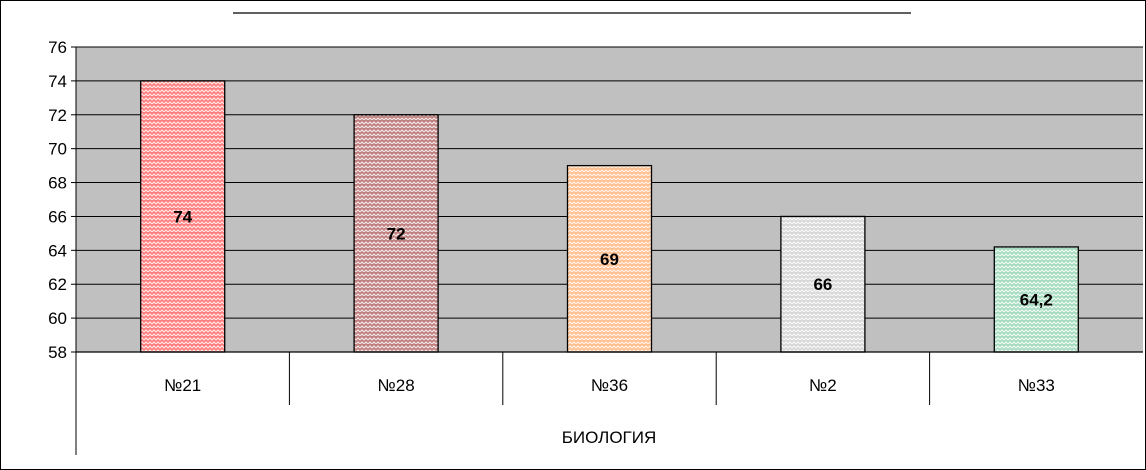 Image resolution: width=1146 pixels, height=470 pixels. I want to click on y-axis: 58 60 62 64 66 68 70 72 74 76, so click(62, 200).